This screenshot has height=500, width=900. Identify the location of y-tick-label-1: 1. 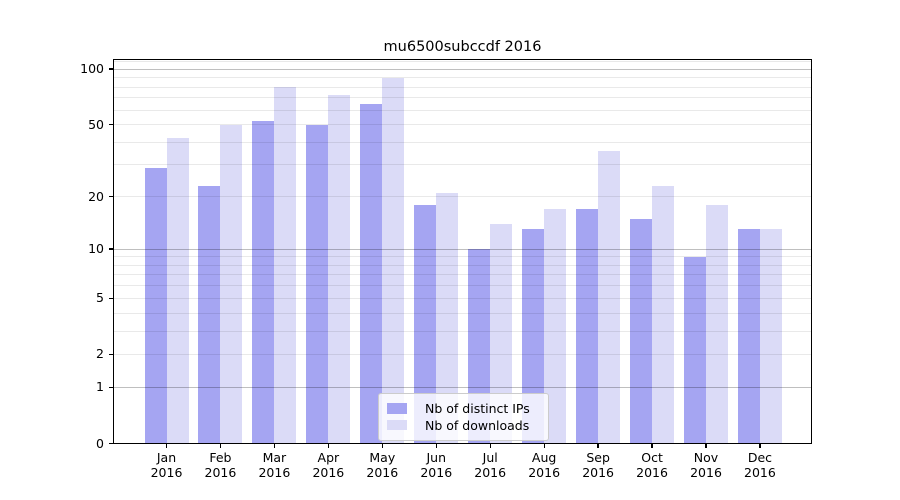
(100, 387).